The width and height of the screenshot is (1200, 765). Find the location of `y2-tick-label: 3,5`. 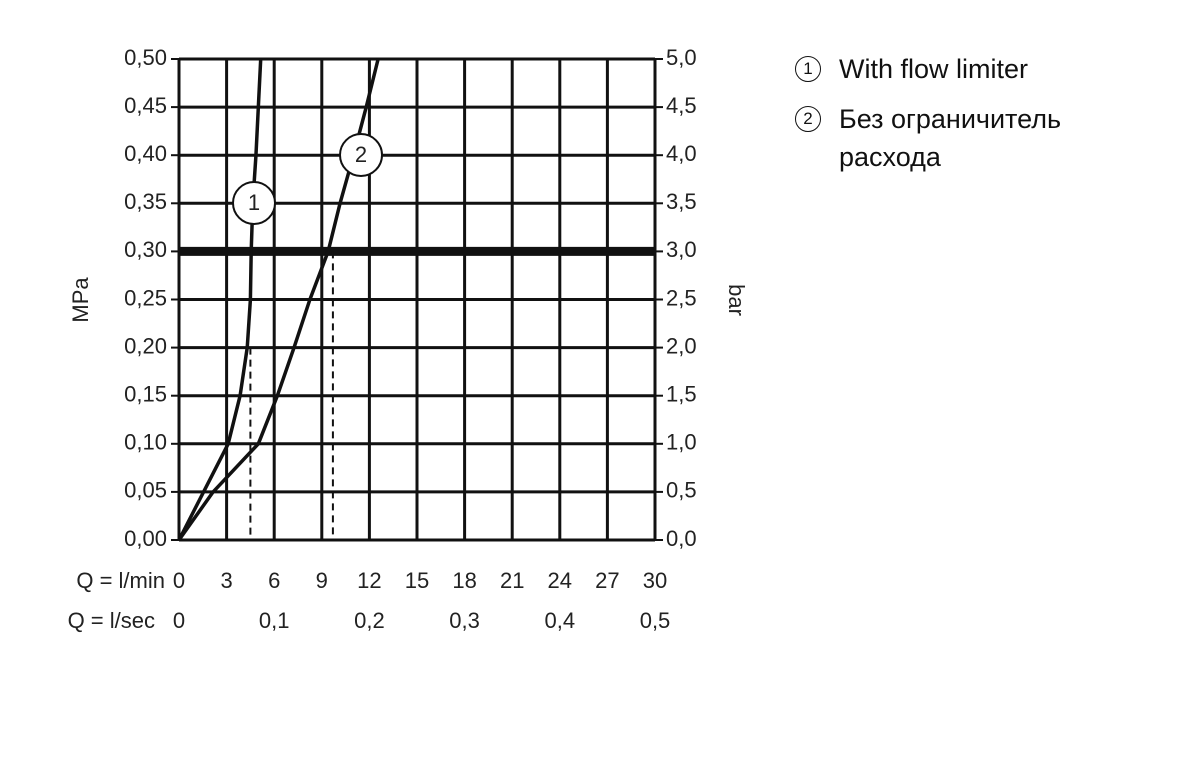

y2-tick-label: 3,5 is located at coordinates (681, 201).